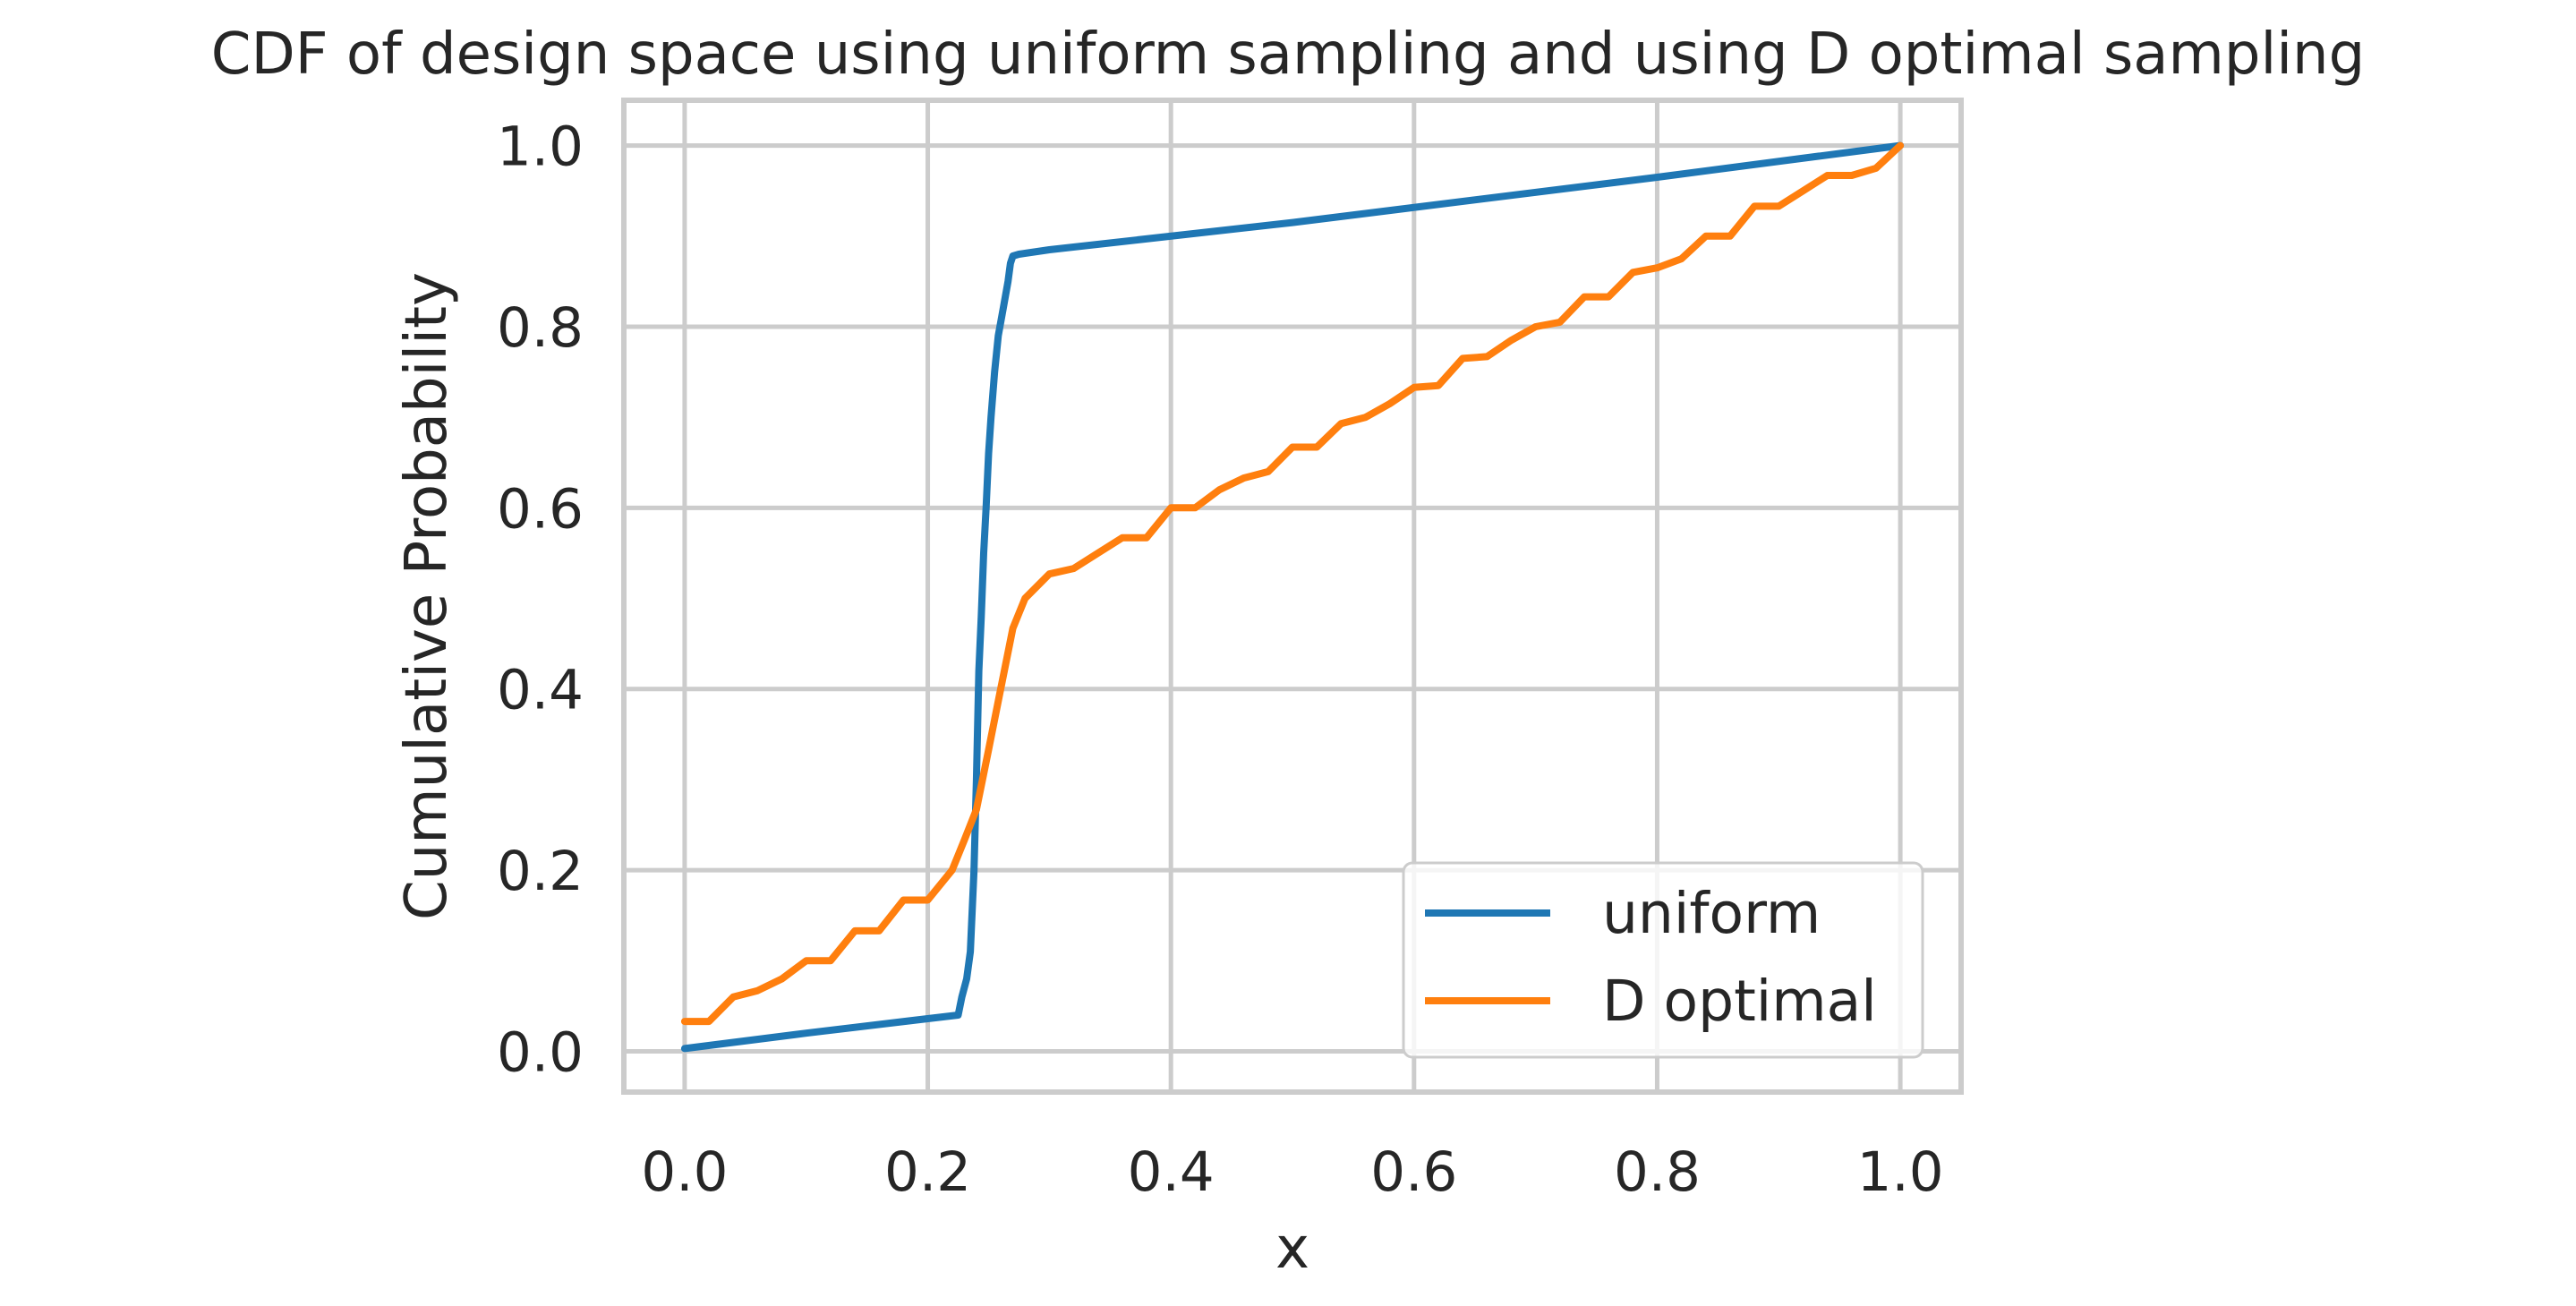  Describe the element at coordinates (540, 690) in the screenshot. I see `y-tick-label: 0.4` at that location.